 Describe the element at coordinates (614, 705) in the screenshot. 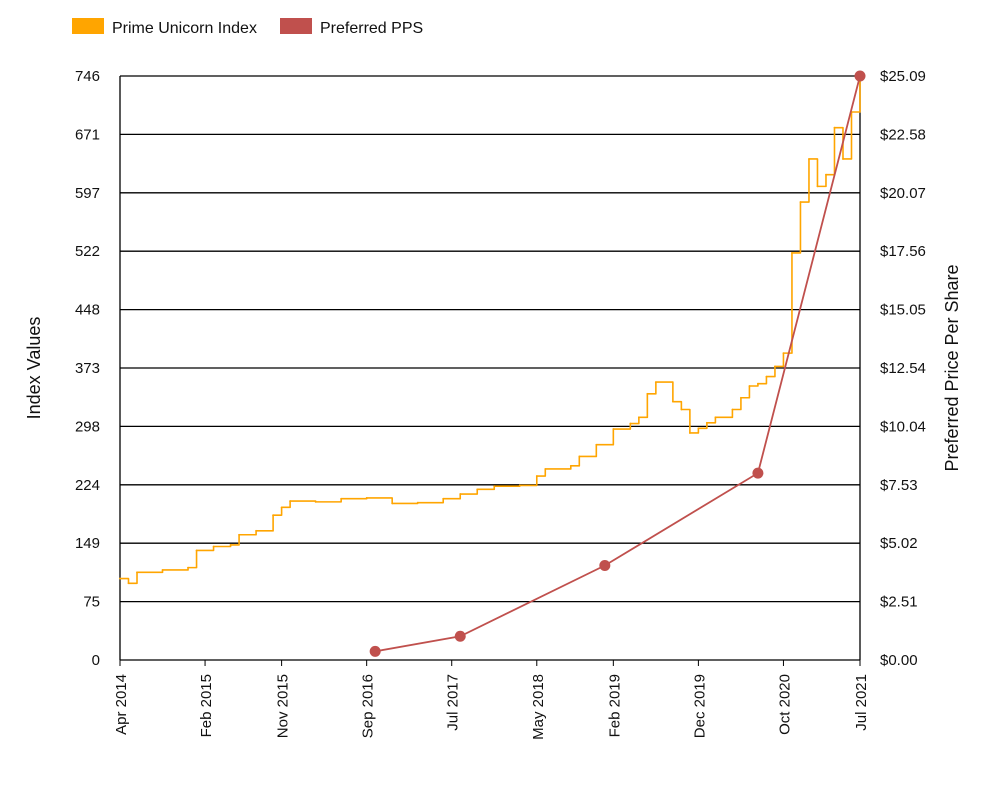

I see `x-tick-label: Feb 2019` at that location.